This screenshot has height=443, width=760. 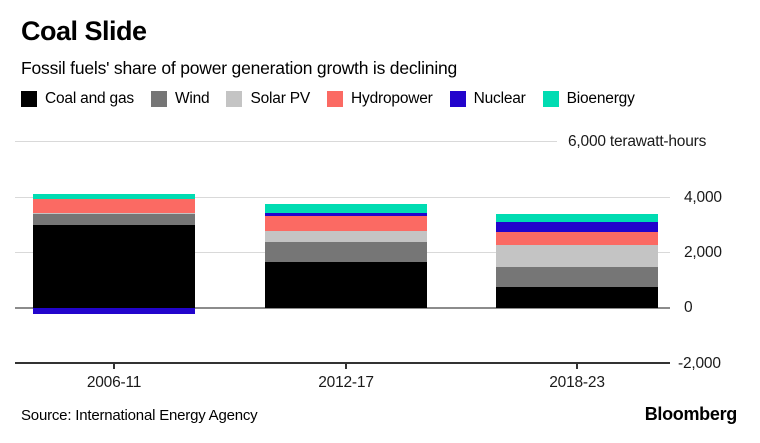 I want to click on x-axis-line, so click(x=342, y=363).